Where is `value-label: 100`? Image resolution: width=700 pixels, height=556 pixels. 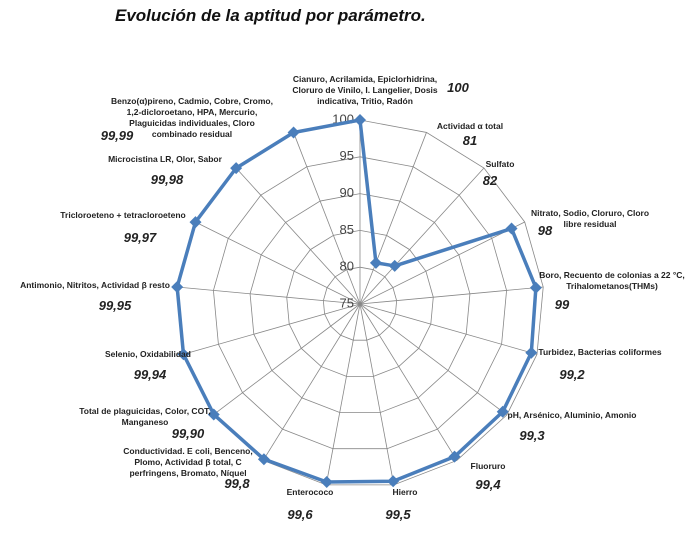 value-label: 100 is located at coordinates (458, 87).